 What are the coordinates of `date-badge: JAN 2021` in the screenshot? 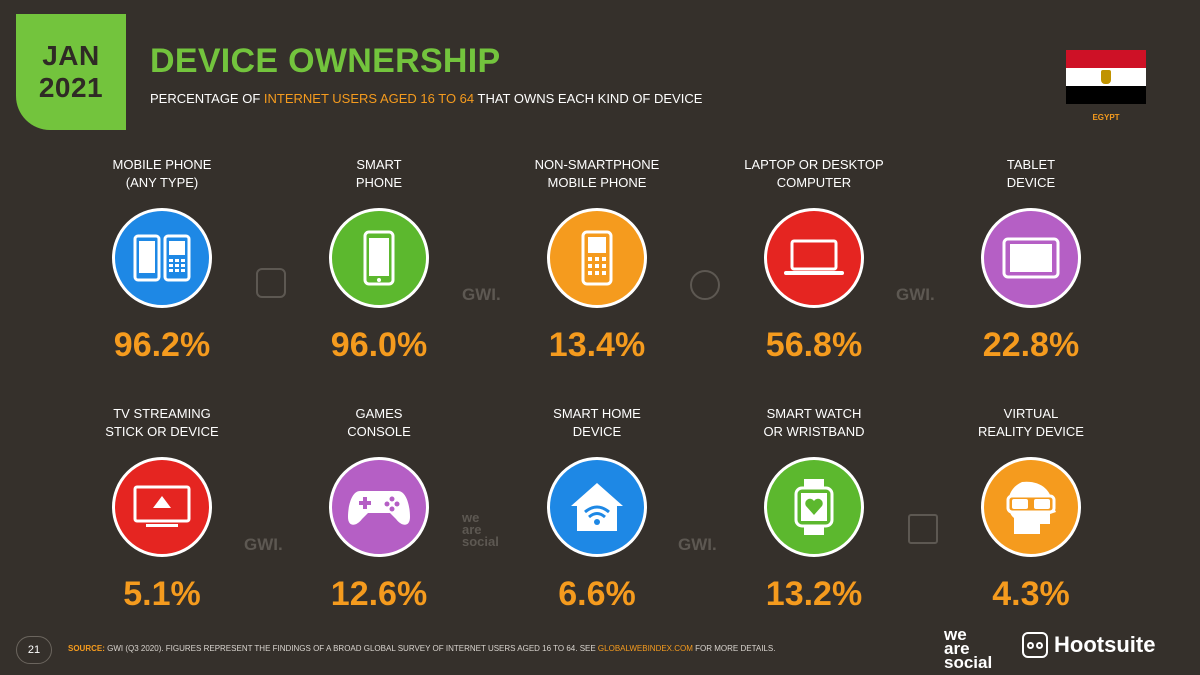 It's located at (71, 72).